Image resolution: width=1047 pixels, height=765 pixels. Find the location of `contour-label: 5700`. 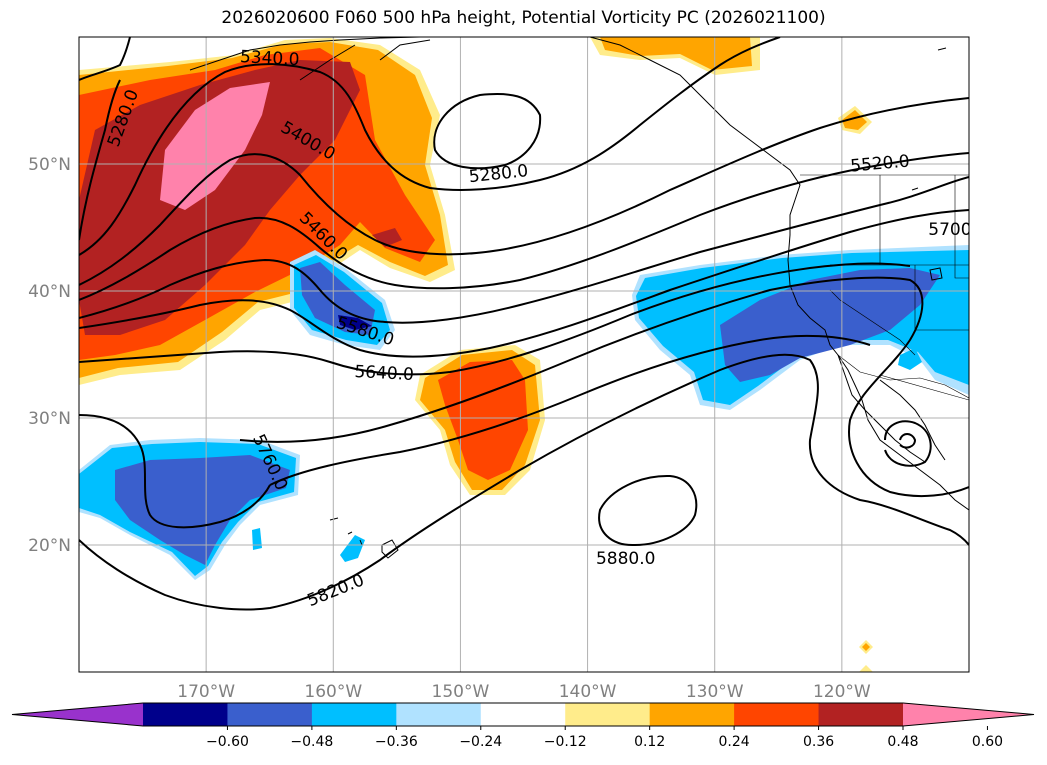

contour-label: 5700 is located at coordinates (949, 230).